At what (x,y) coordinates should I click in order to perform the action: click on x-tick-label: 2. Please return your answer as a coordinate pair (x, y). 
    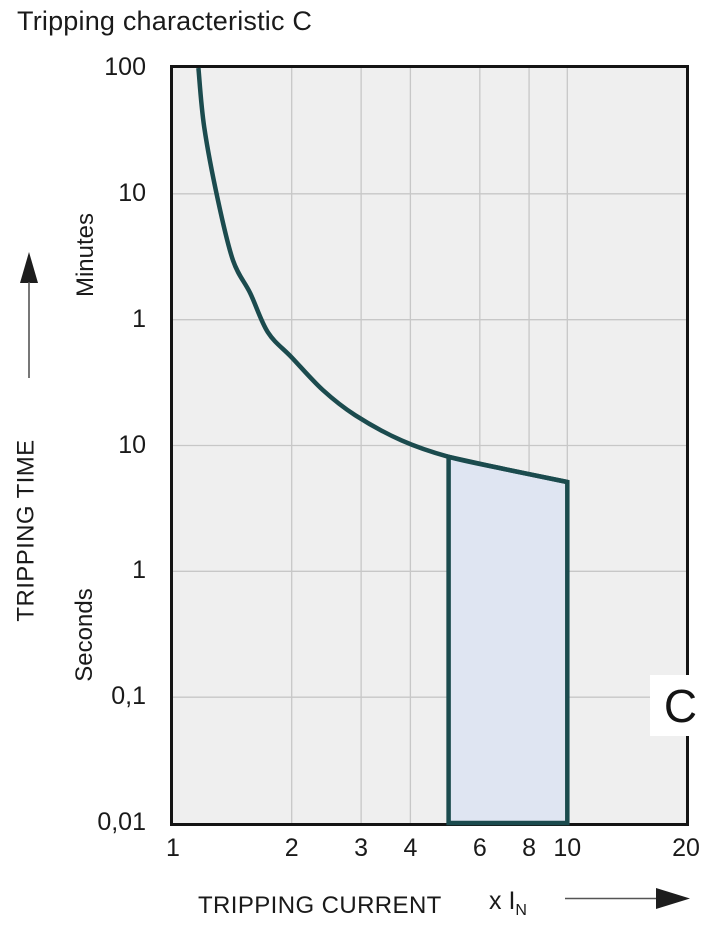
    Looking at the image, I should click on (291, 848).